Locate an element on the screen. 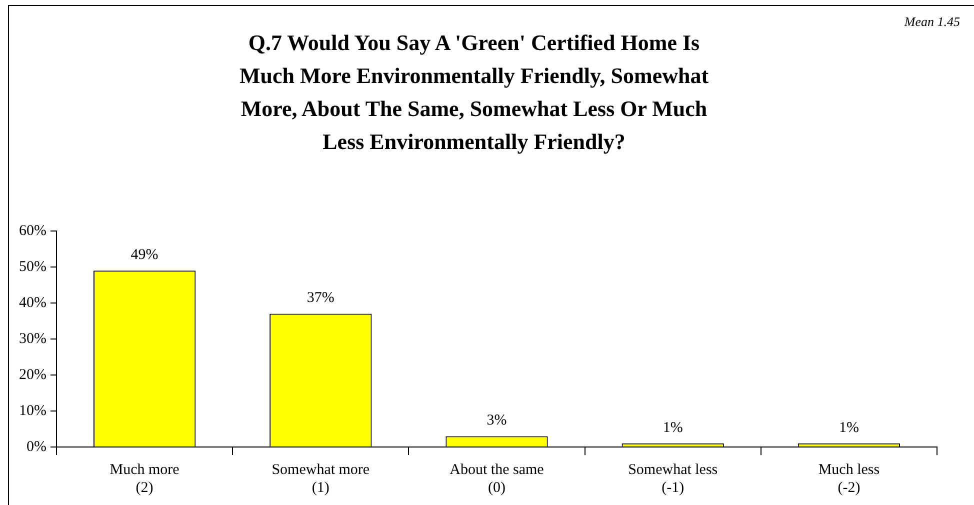  x-tick-label: Somewhat less (-1) is located at coordinates (673, 479).